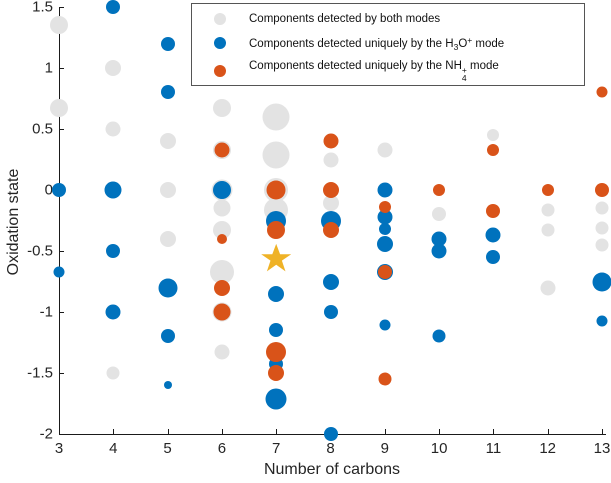 The image size is (611, 483). Describe the element at coordinates (464, 77) in the screenshot. I see `legend-label-nh4-sub: 4` at that location.